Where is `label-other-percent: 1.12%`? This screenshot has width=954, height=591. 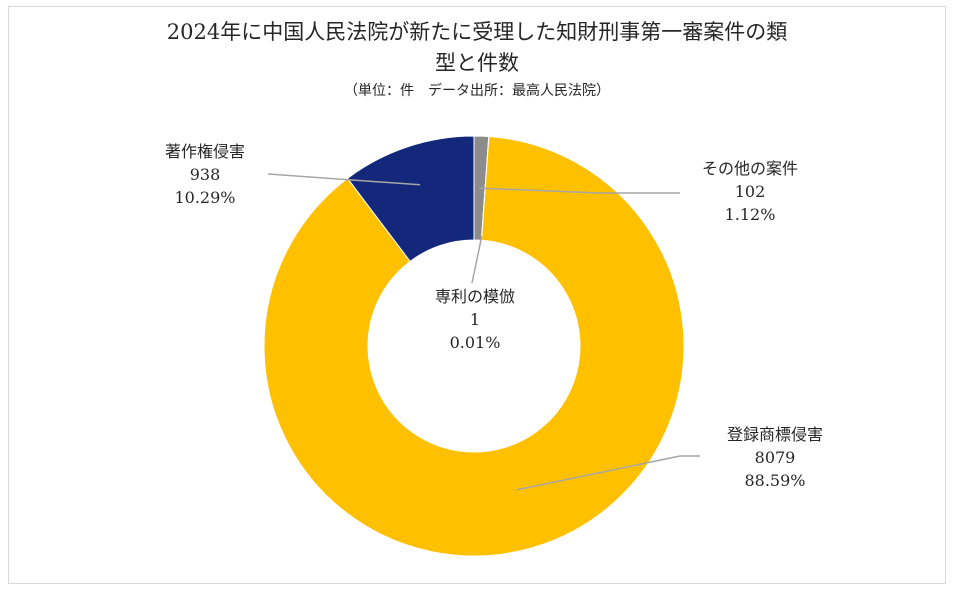 label-other-percent: 1.12% is located at coordinates (750, 214).